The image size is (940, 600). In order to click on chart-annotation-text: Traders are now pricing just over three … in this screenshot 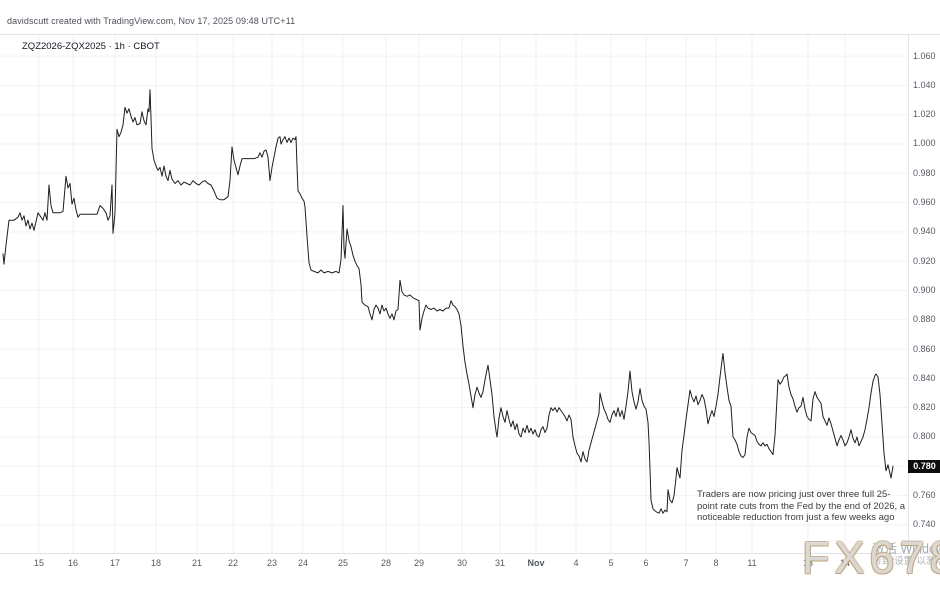, I will do `click(806, 506)`.